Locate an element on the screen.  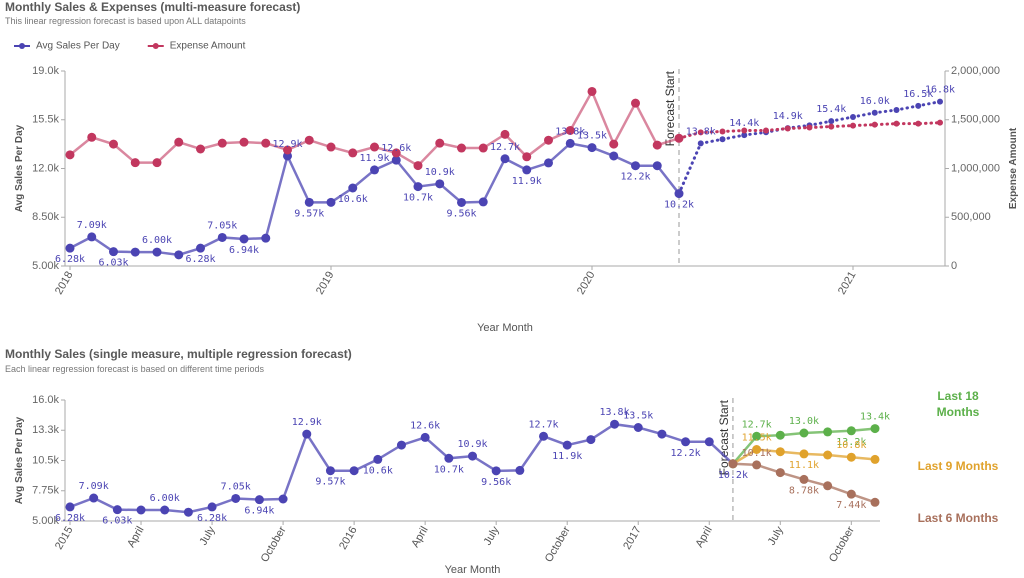
y-axis-label: Avg Sales Per Day is located at coordinates (19, 168).